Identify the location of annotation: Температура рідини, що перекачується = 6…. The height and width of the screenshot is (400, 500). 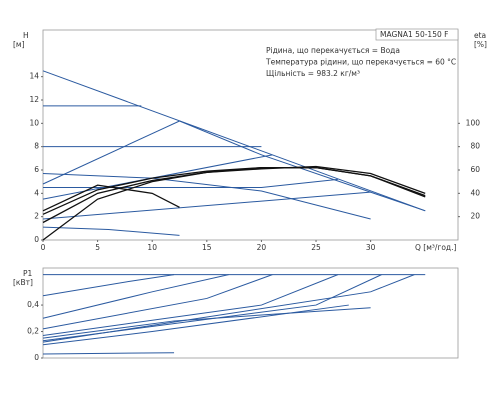
(360, 62).